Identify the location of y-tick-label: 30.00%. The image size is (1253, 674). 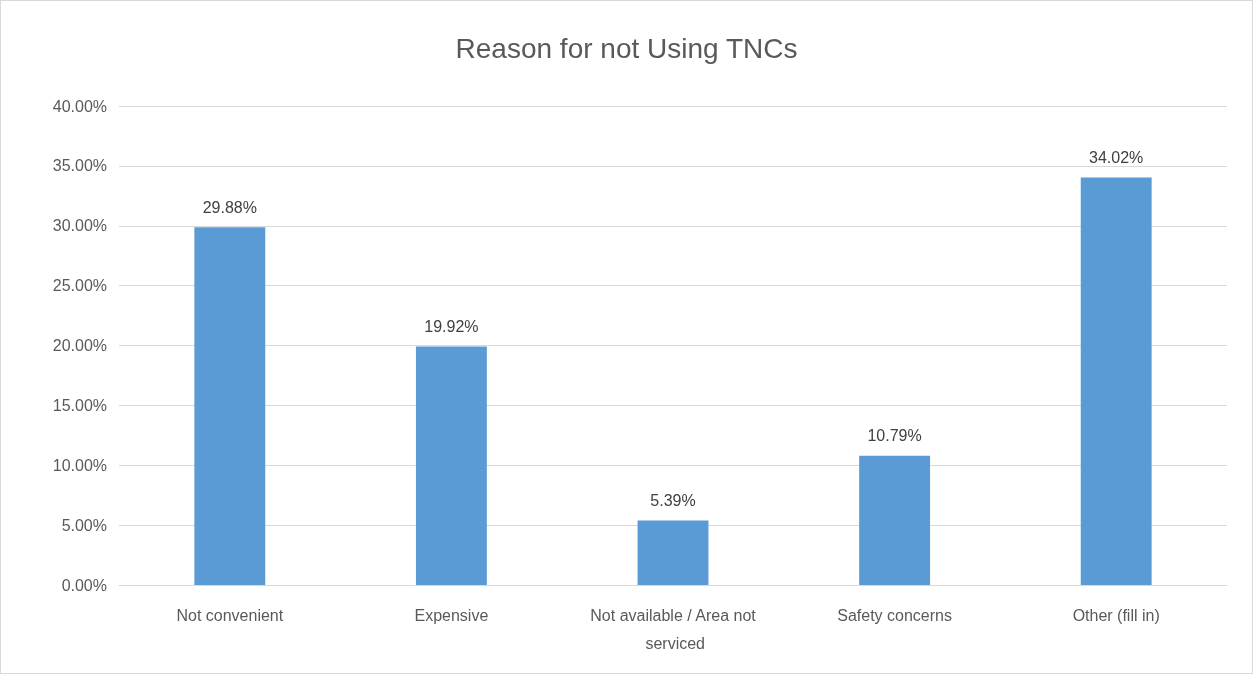
(79, 226).